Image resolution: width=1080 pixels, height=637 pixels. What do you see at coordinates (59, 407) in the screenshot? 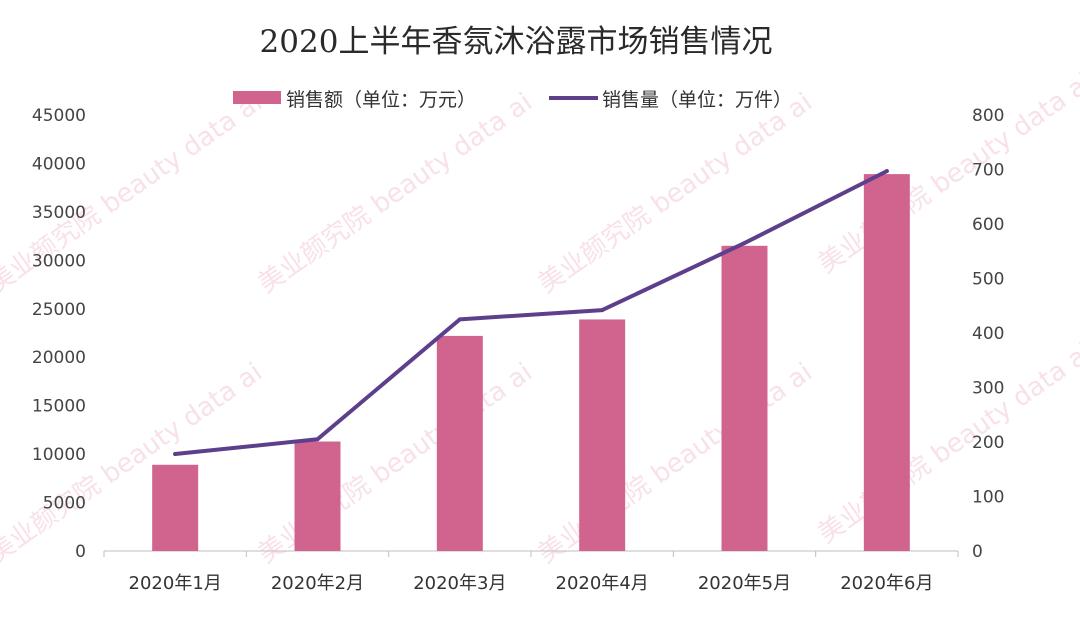
I see `y-left-tick-label: 15000` at bounding box center [59, 407].